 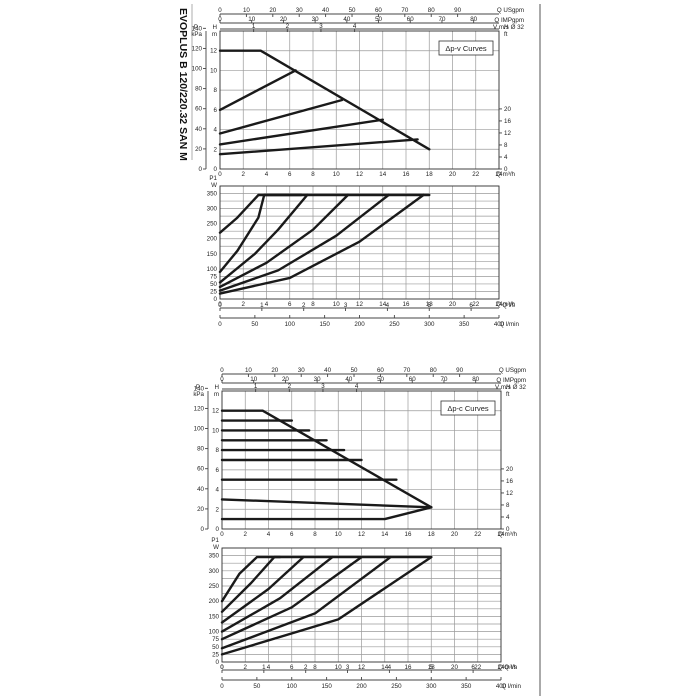 I want to click on power-y-tick-label: 100, so click(x=214, y=632).